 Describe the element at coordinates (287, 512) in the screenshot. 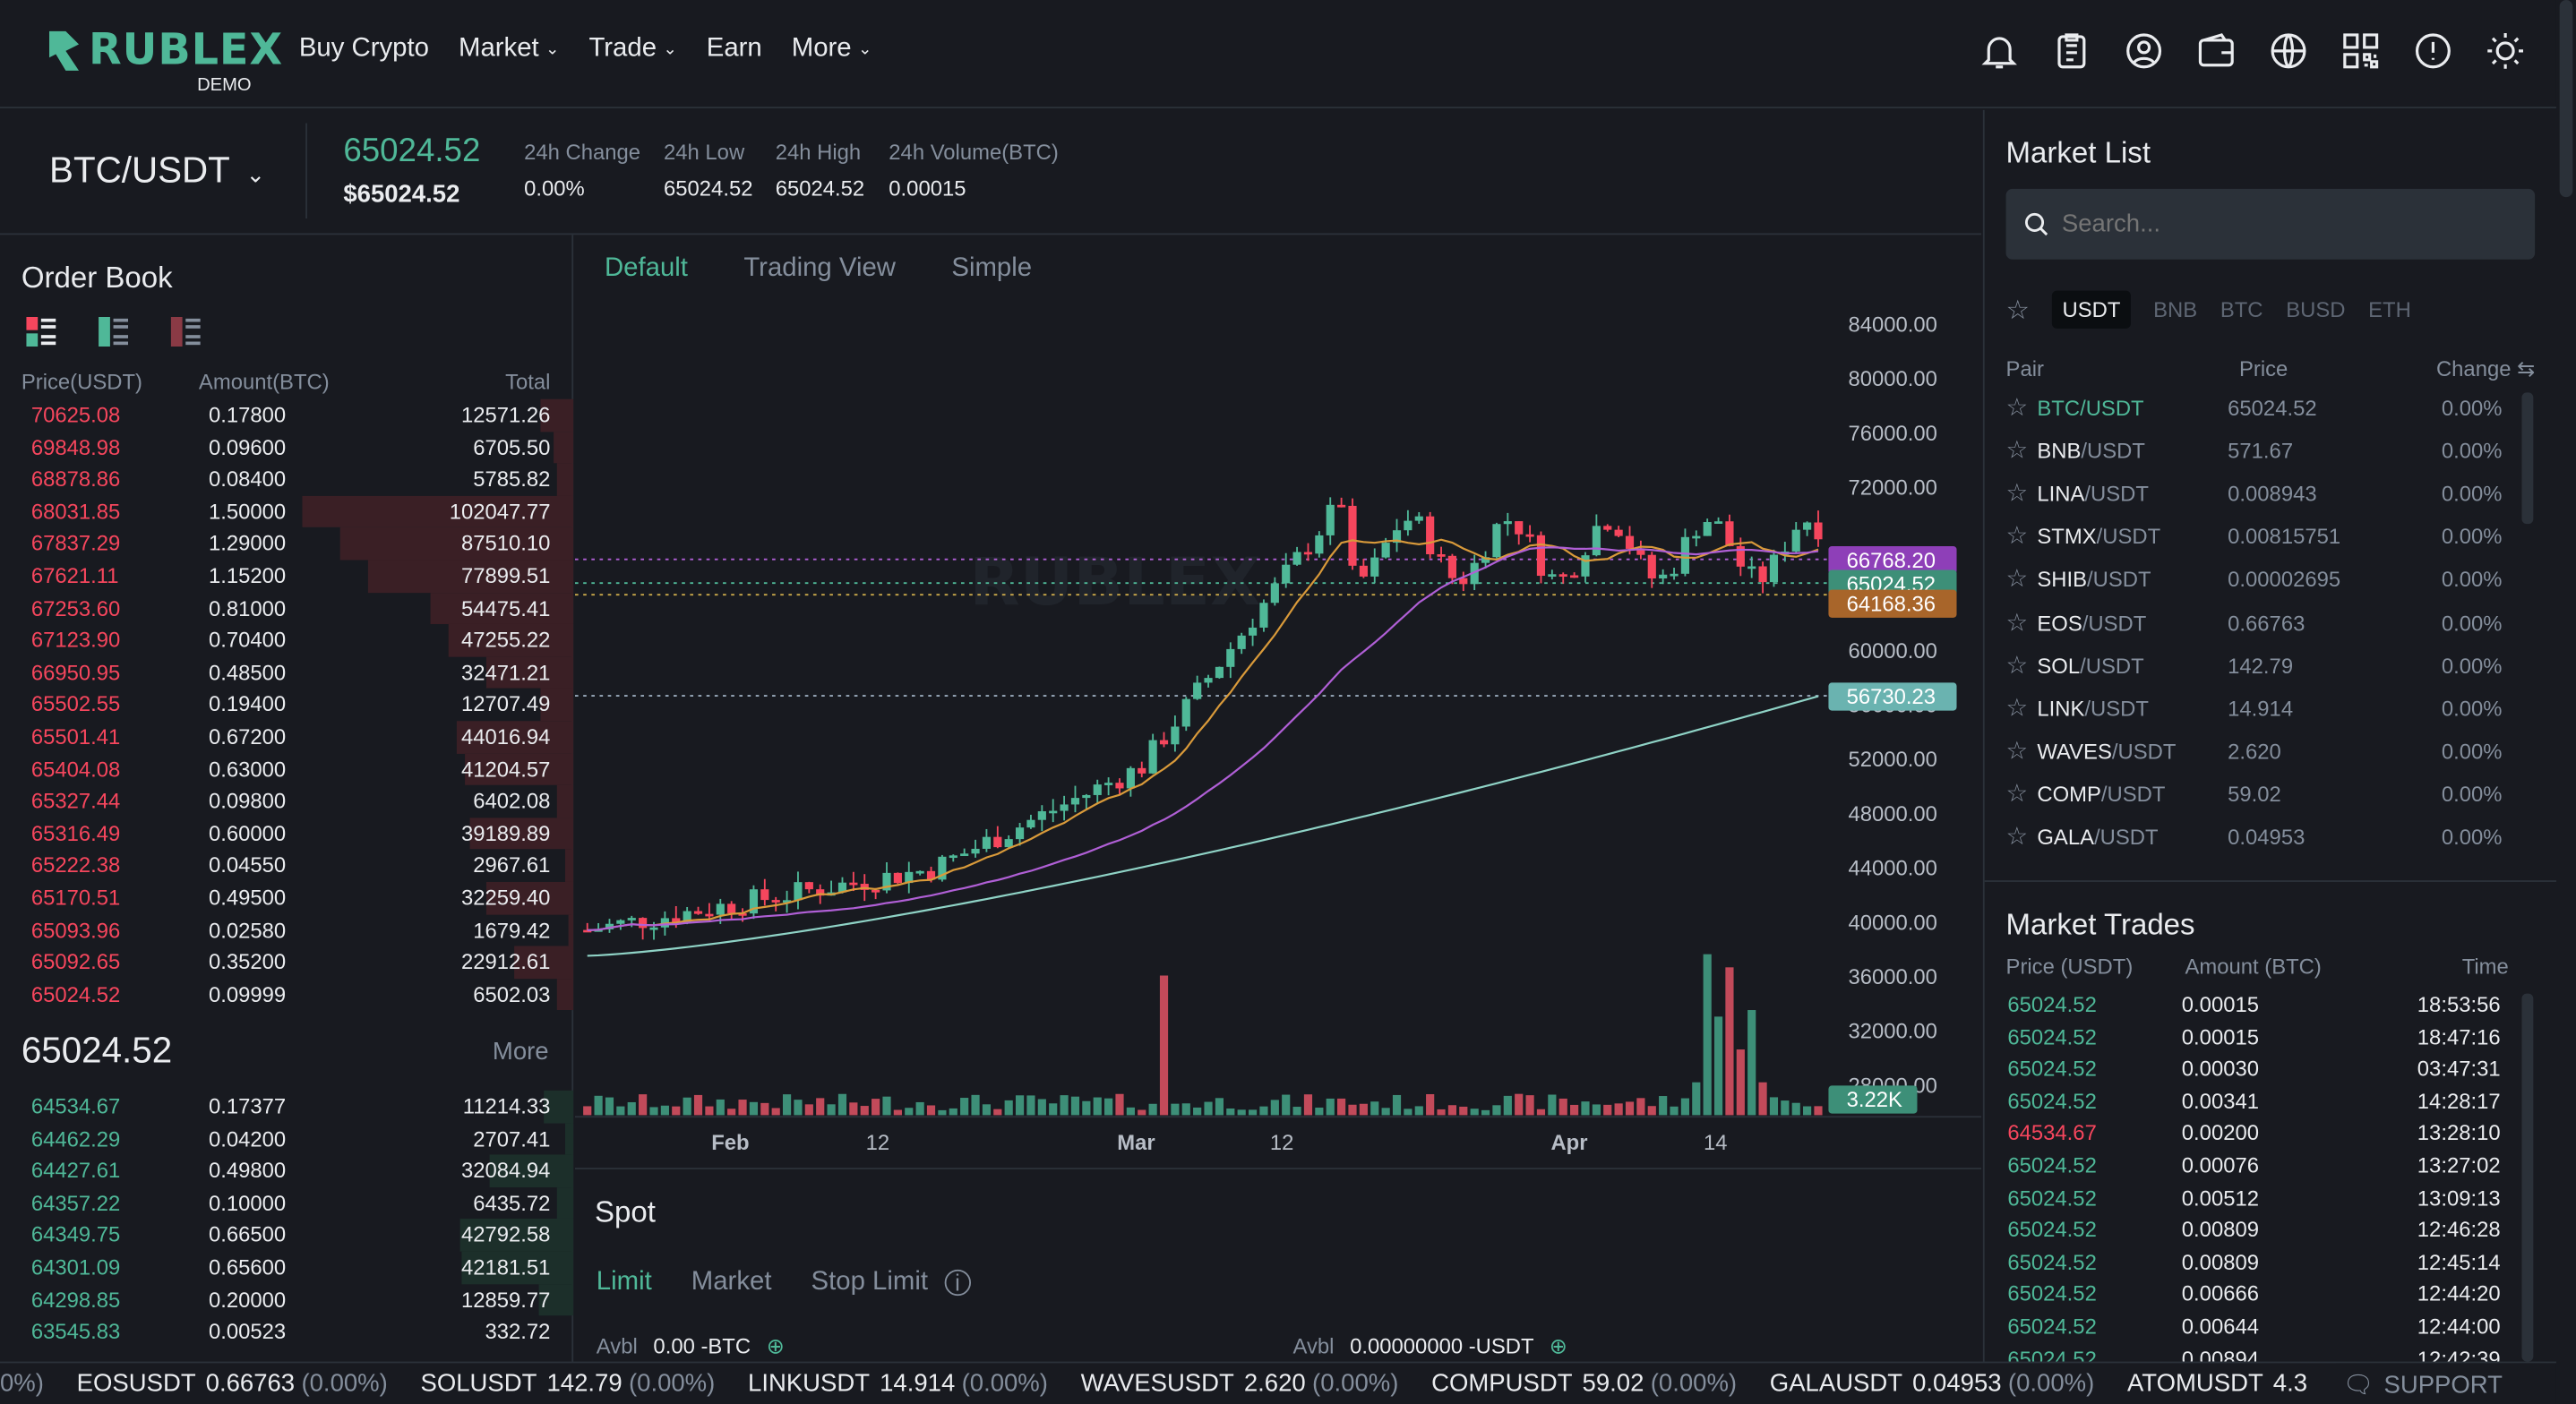

I see `order-book-row: 68031.85 1.50000 102047.77` at that location.